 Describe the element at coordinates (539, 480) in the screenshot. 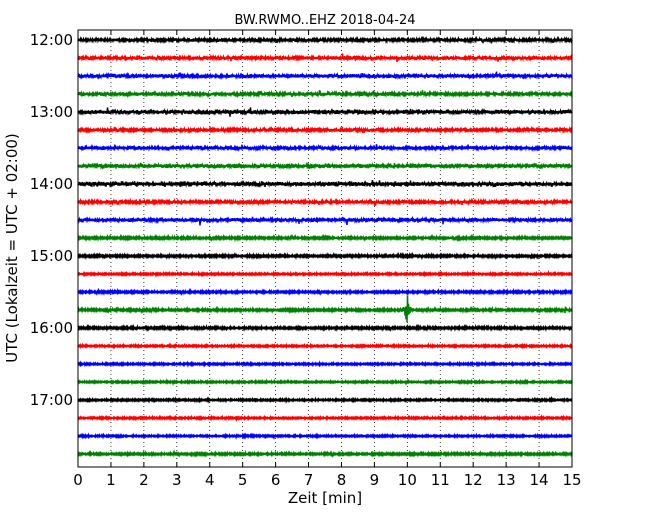

I see `x-tick-label-14: 14` at that location.